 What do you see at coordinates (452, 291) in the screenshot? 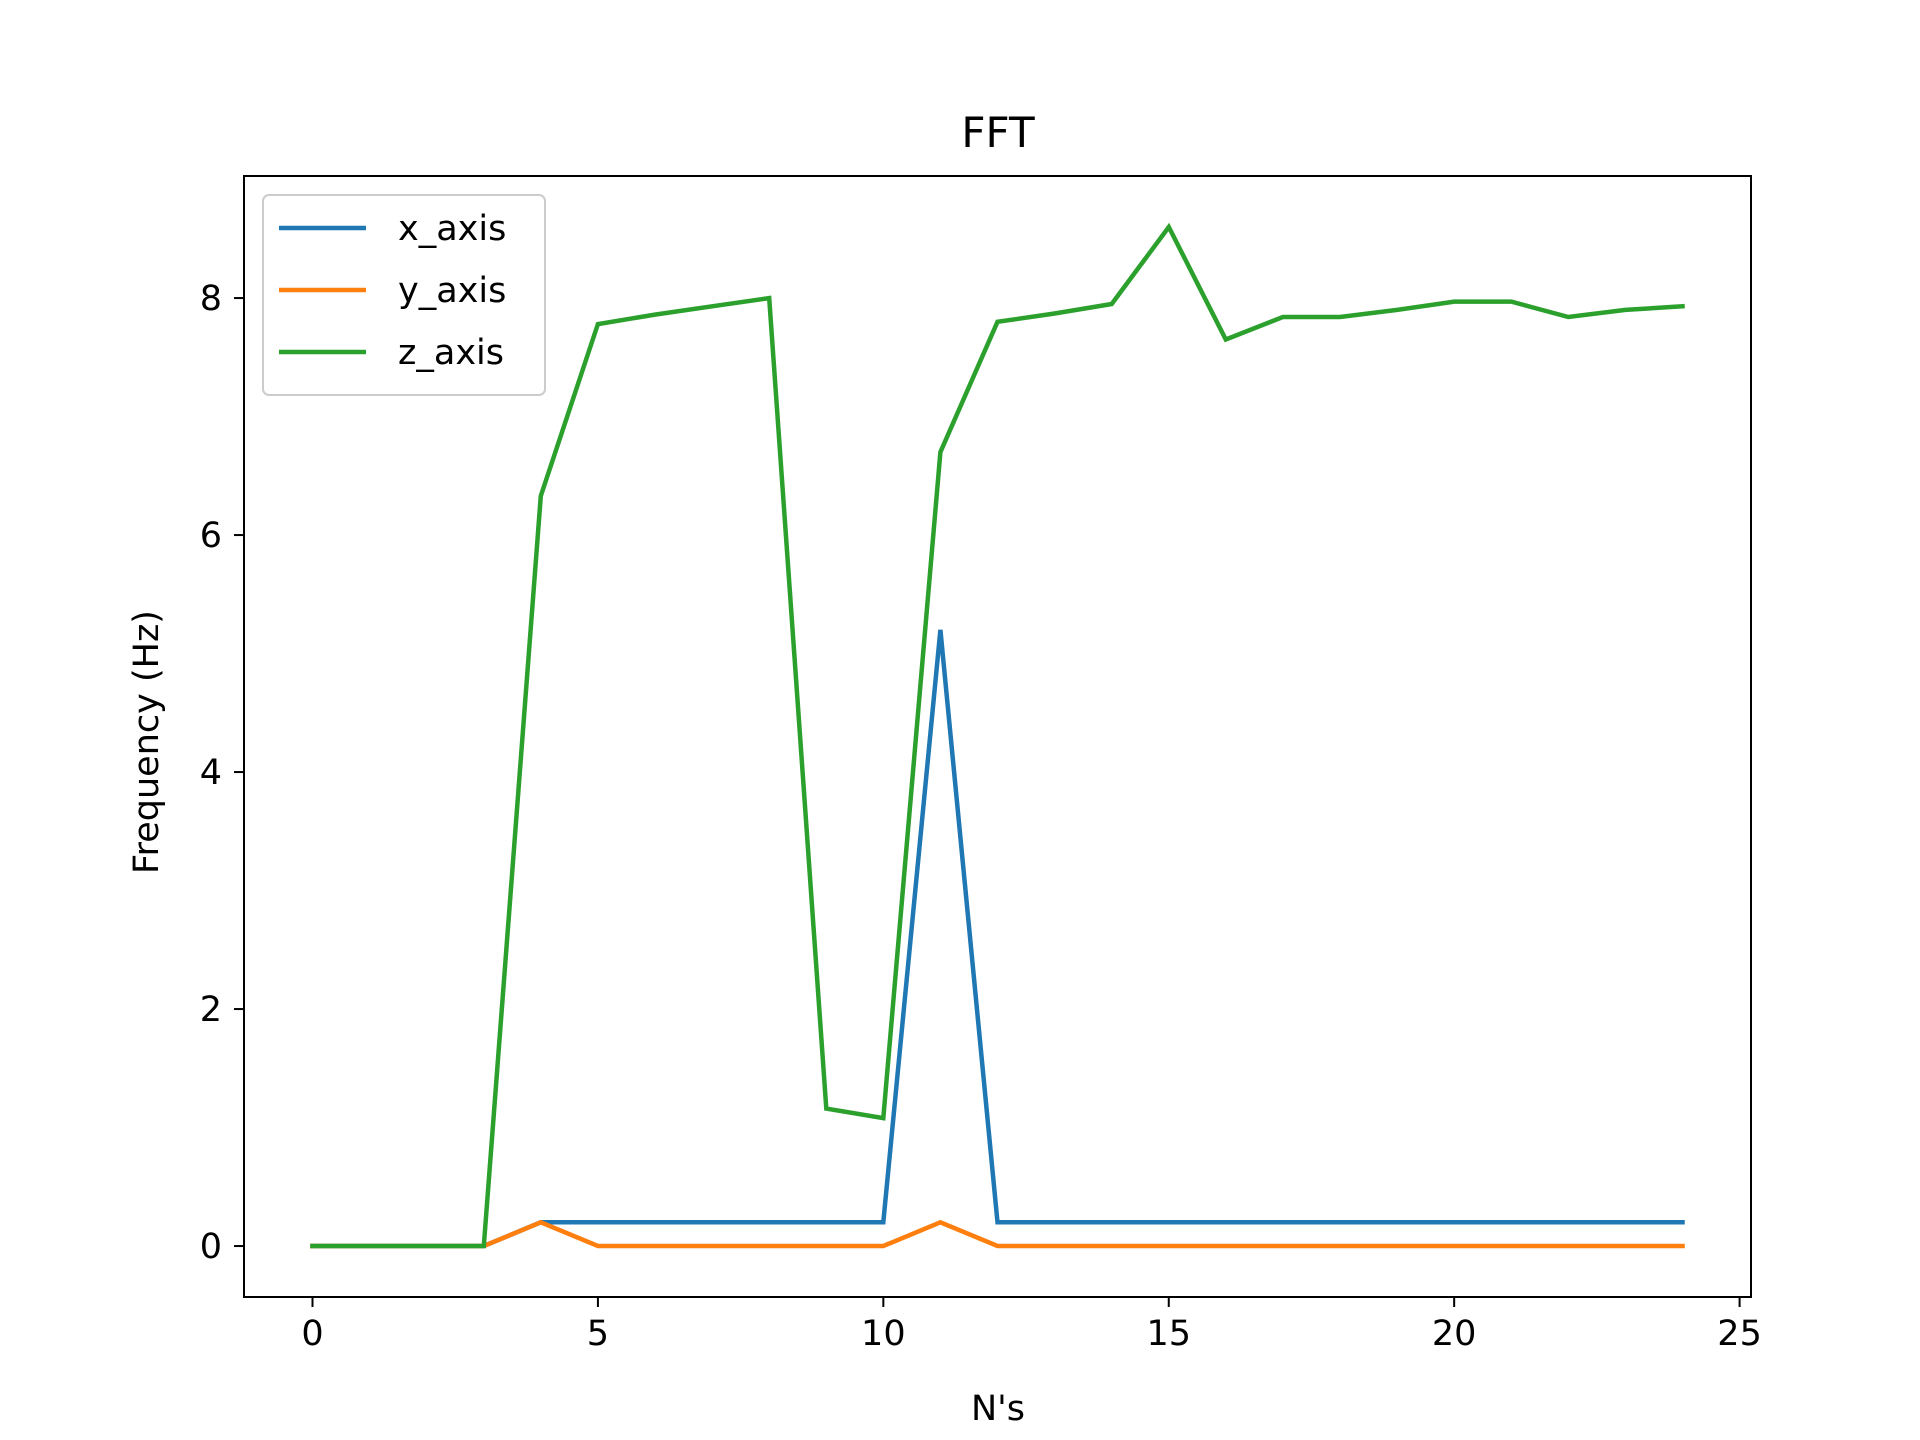
I see `legend-label-y-axis: y_axis` at bounding box center [452, 291].